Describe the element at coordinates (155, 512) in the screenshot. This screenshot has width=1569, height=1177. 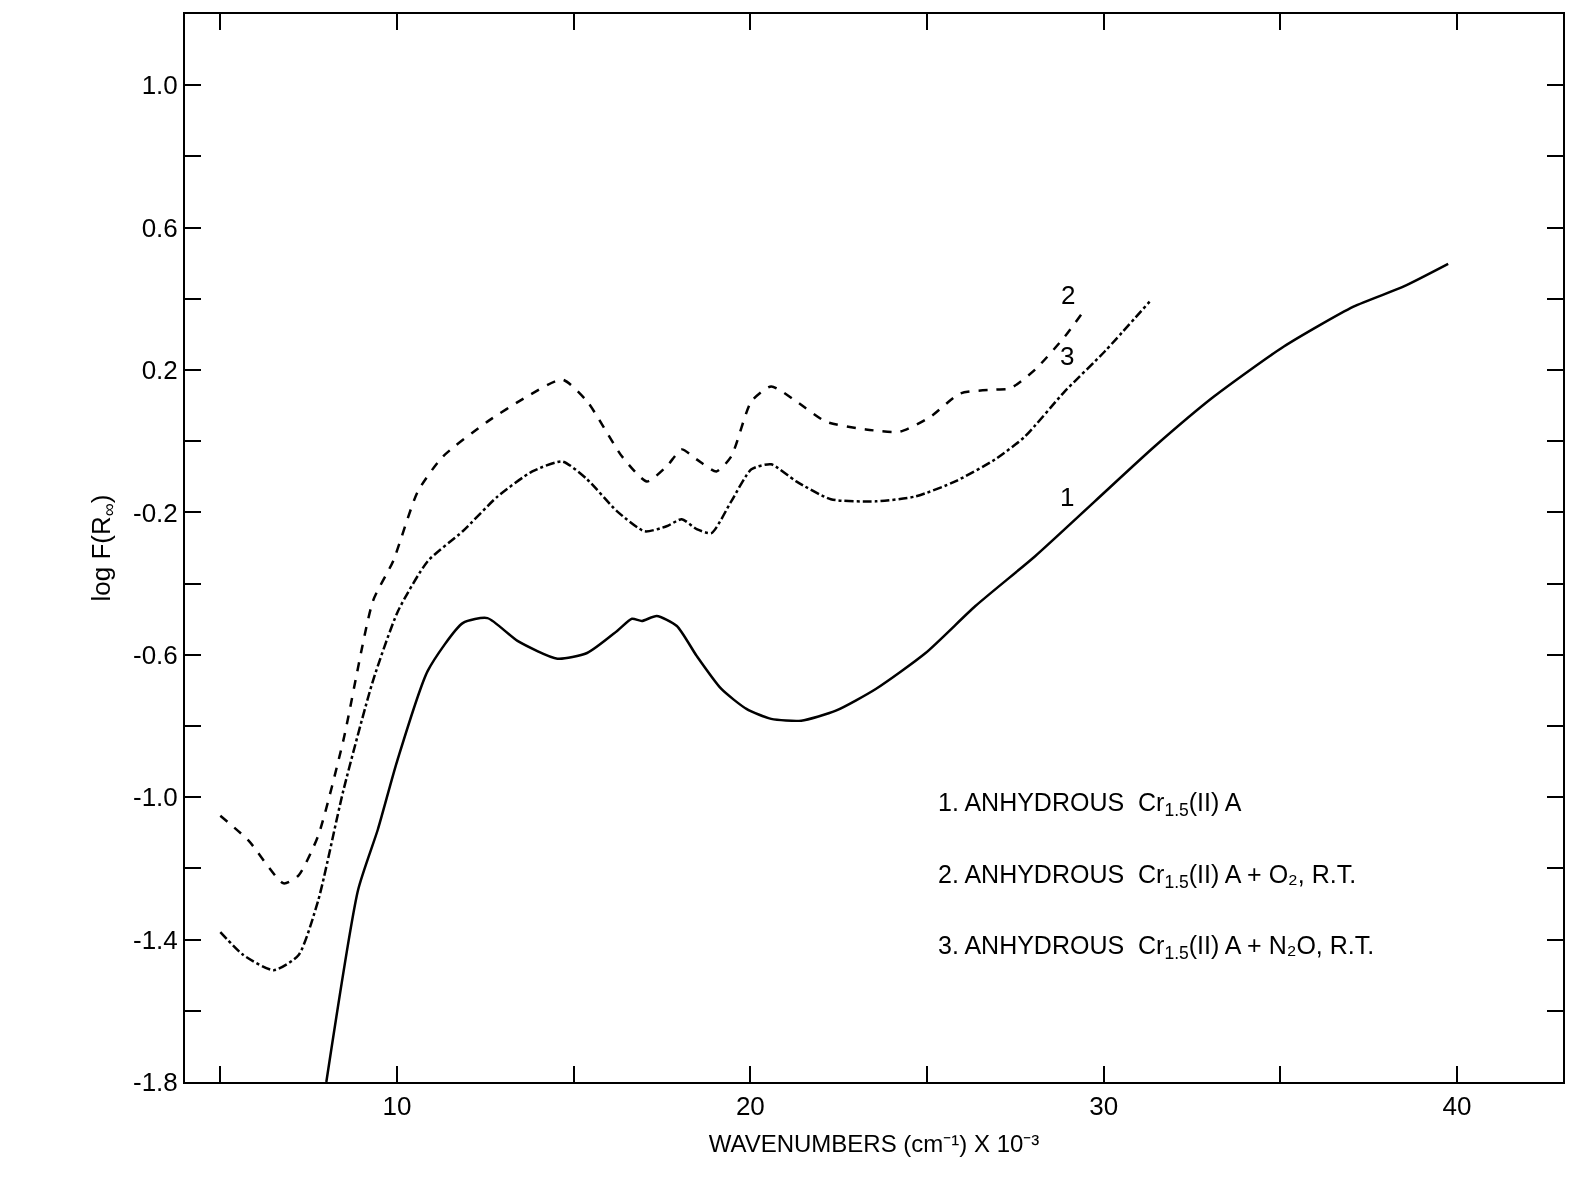
I see `y-tick-label: -0.2` at that location.